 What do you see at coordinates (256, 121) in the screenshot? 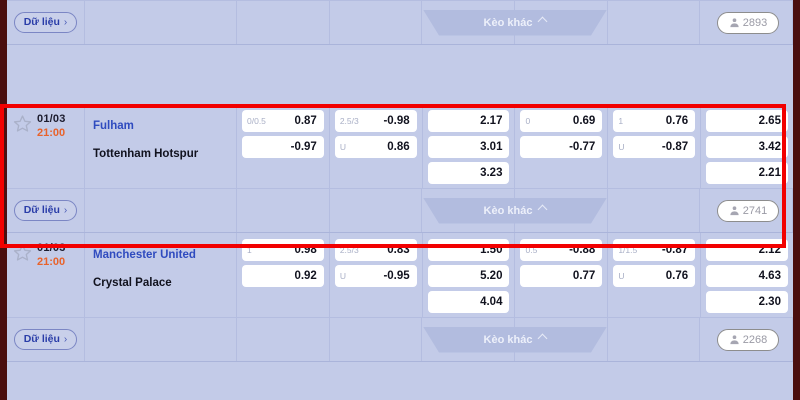
I see `handicap-label: 0/0.5` at bounding box center [256, 121].